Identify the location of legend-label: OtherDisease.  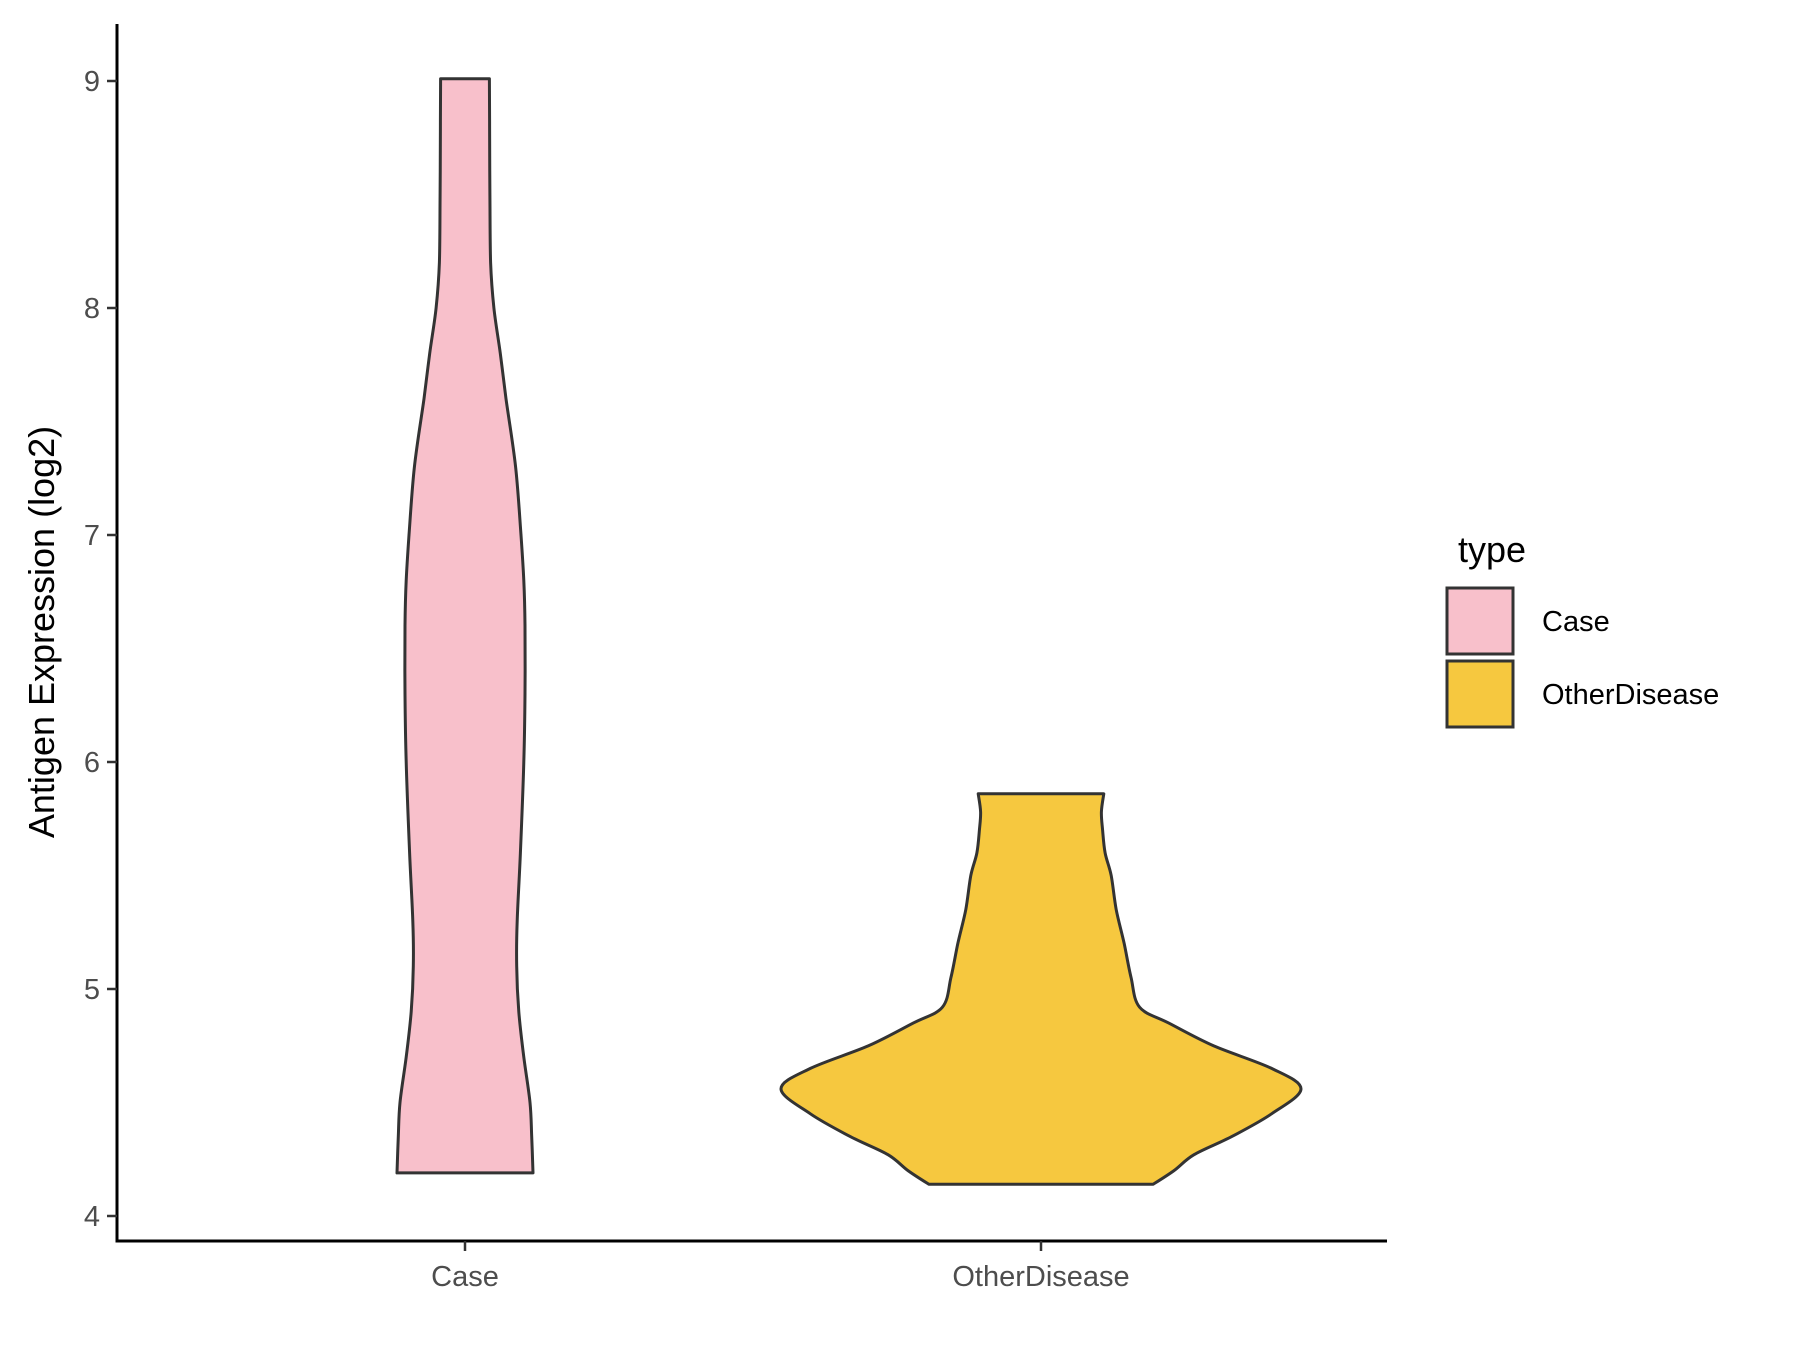
(1630, 695).